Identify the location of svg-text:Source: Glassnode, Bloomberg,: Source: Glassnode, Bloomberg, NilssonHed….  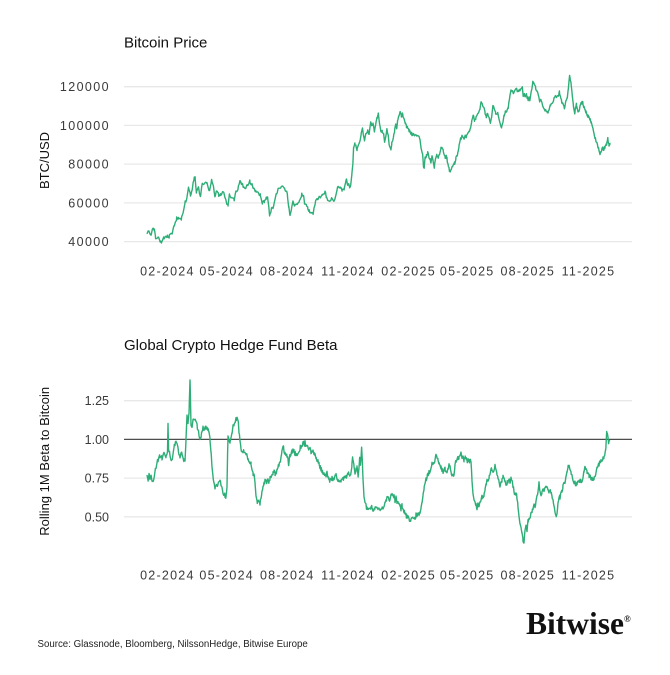
(173, 644).